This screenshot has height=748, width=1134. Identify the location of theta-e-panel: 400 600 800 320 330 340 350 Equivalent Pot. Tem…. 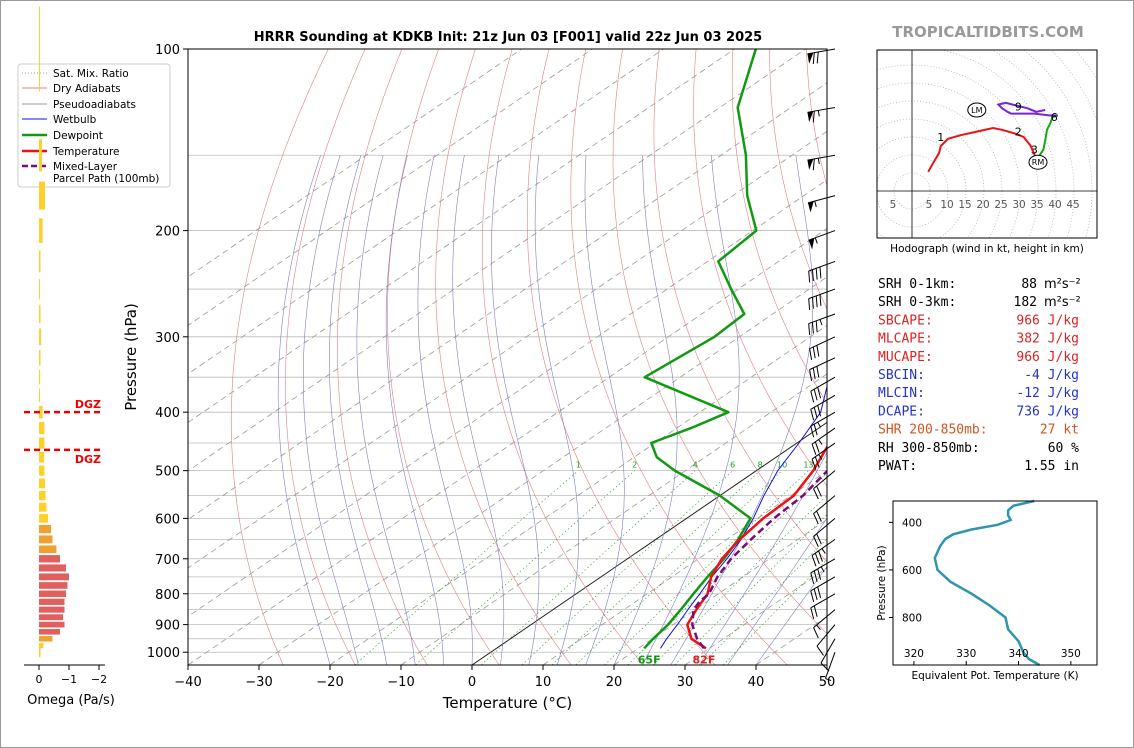
(987, 590).